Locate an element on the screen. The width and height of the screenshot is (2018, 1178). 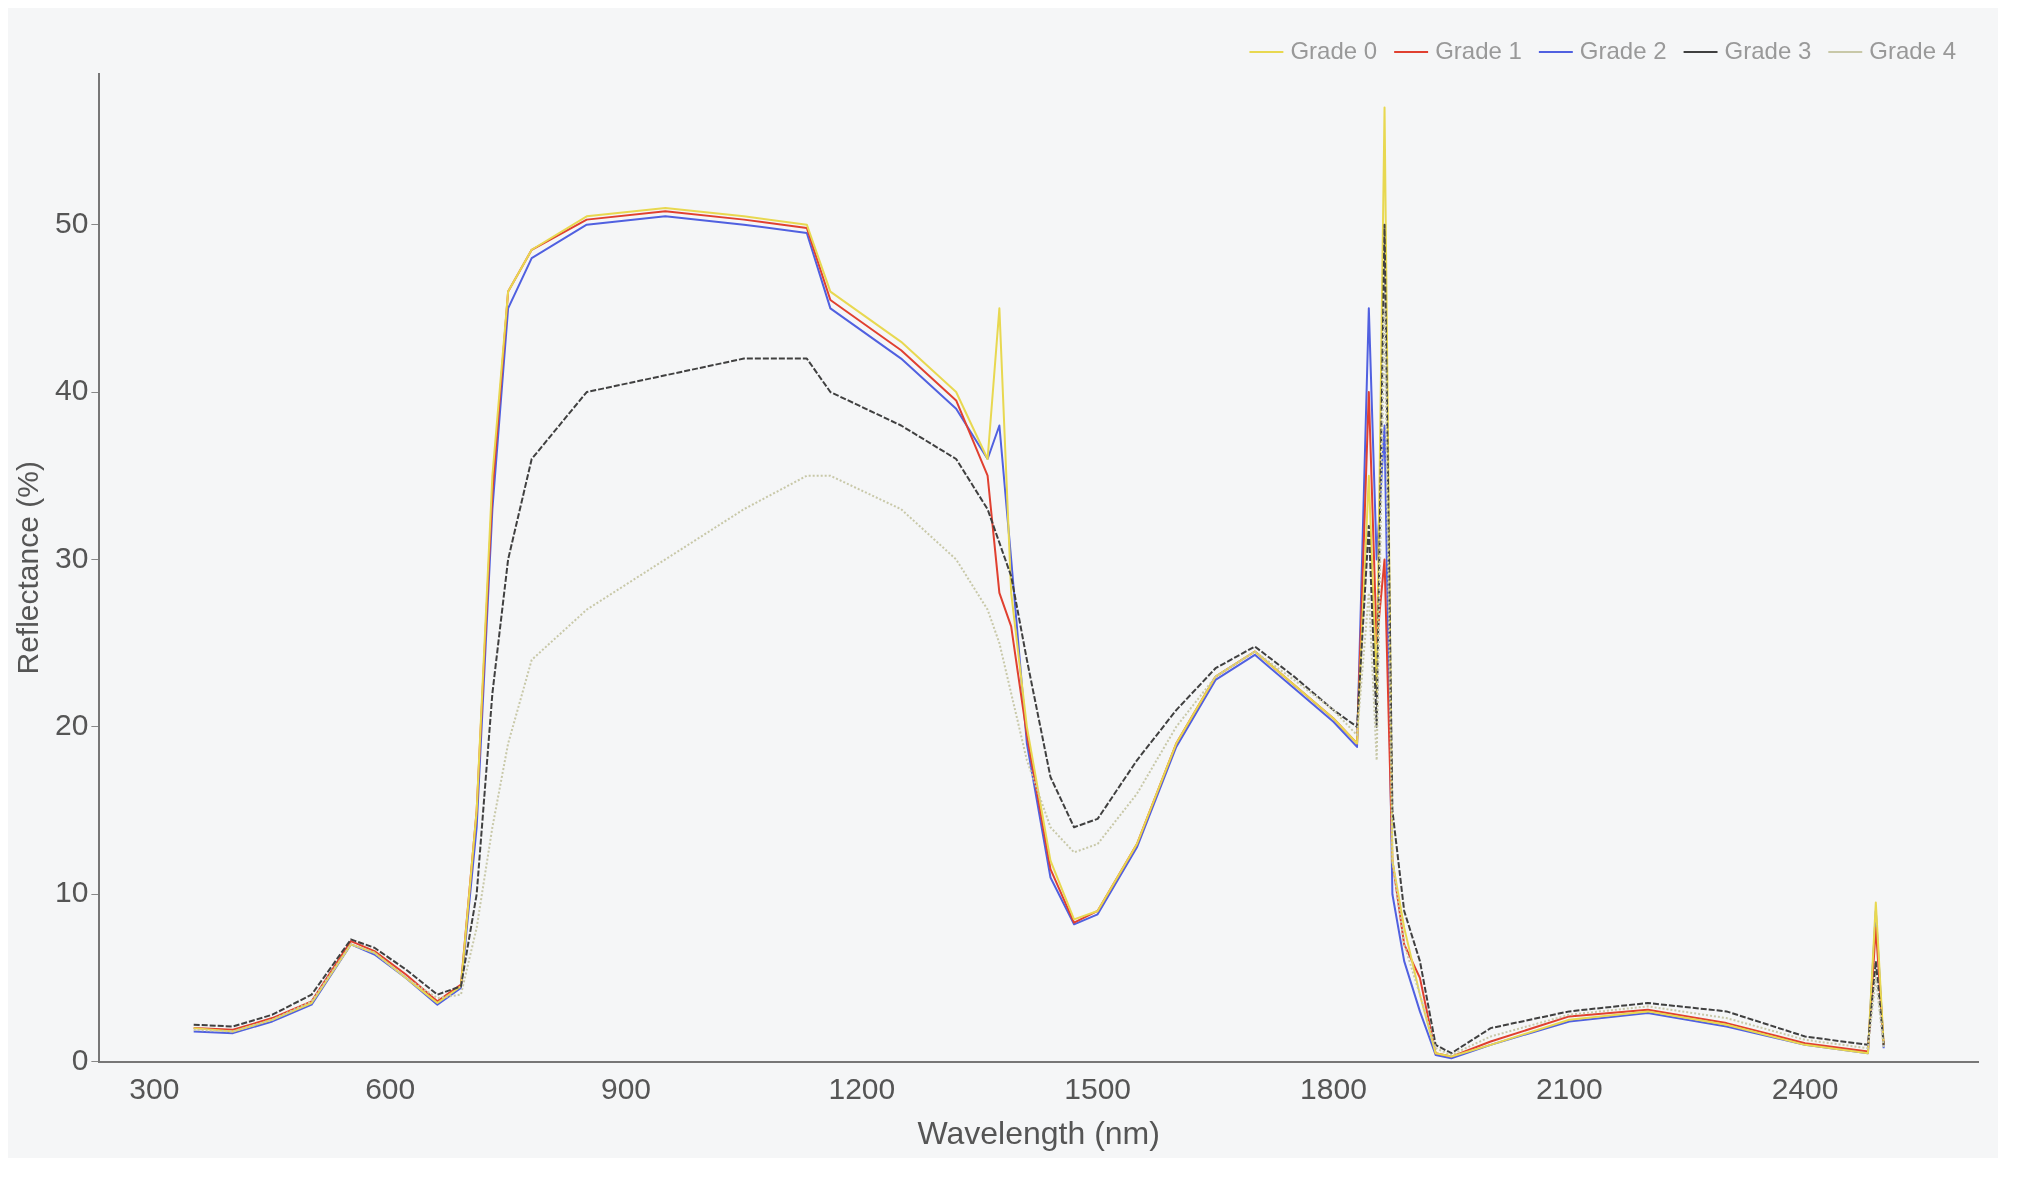
legend-label: Grade 0 is located at coordinates (1334, 50).